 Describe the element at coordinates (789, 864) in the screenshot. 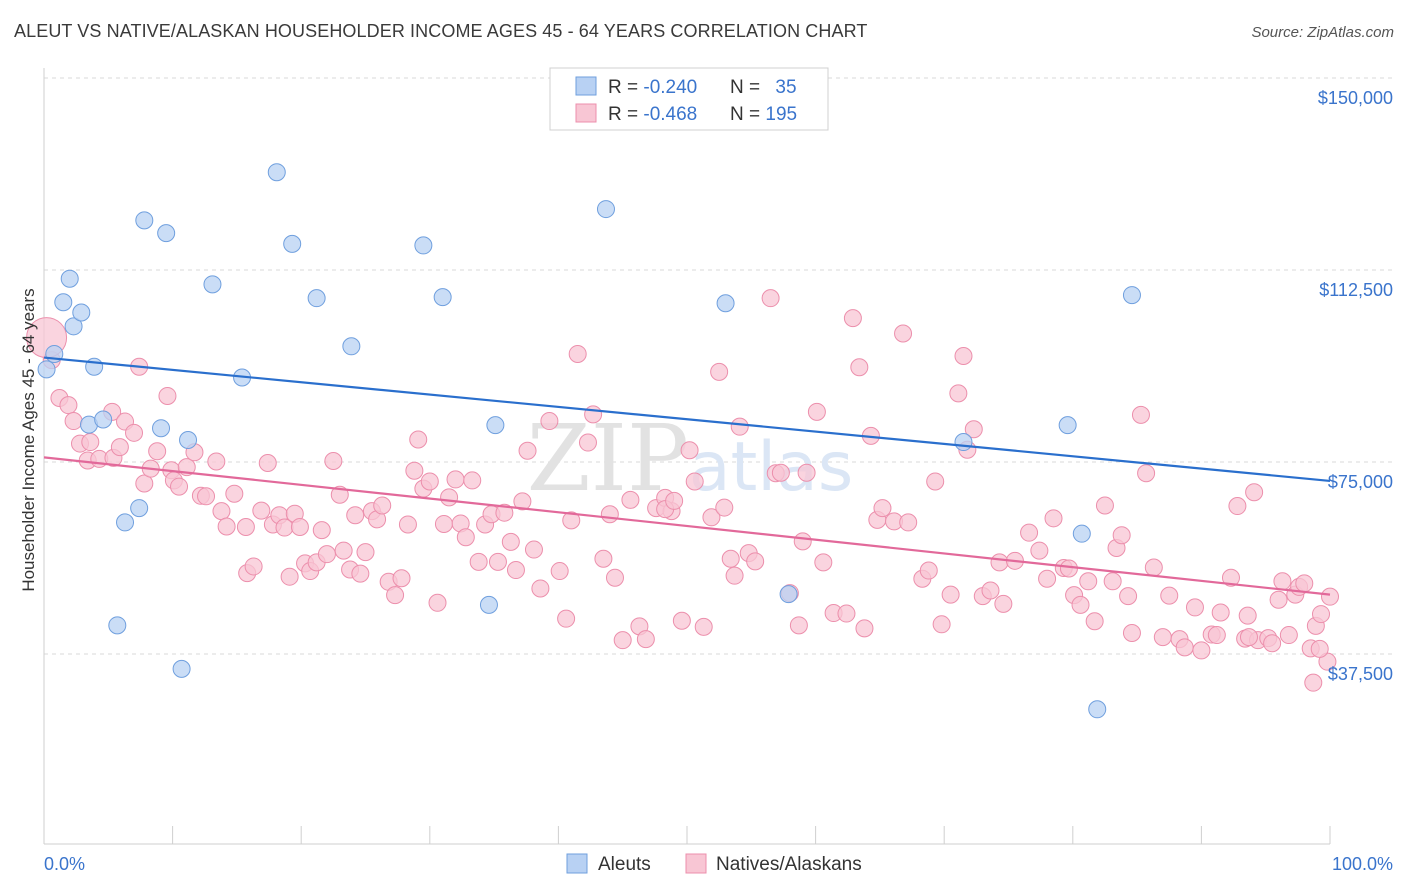

I see `bottom-legend-label-natives: Natives/Alaskans` at that location.